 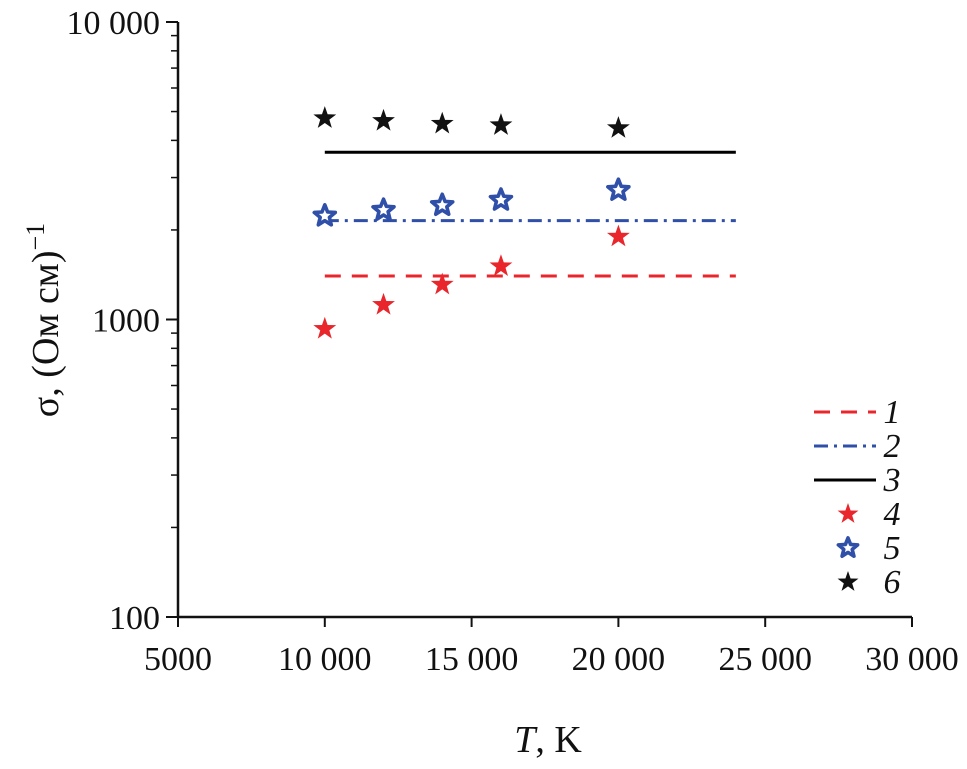 I want to click on legend-label-4: 4, so click(x=892, y=514).